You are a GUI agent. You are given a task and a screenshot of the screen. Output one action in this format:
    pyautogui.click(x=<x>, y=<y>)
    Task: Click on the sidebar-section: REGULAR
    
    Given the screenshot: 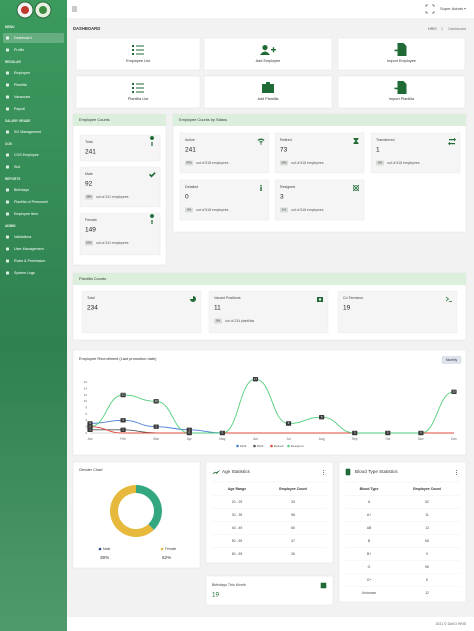 What is the action you would take?
    pyautogui.click(x=13, y=62)
    